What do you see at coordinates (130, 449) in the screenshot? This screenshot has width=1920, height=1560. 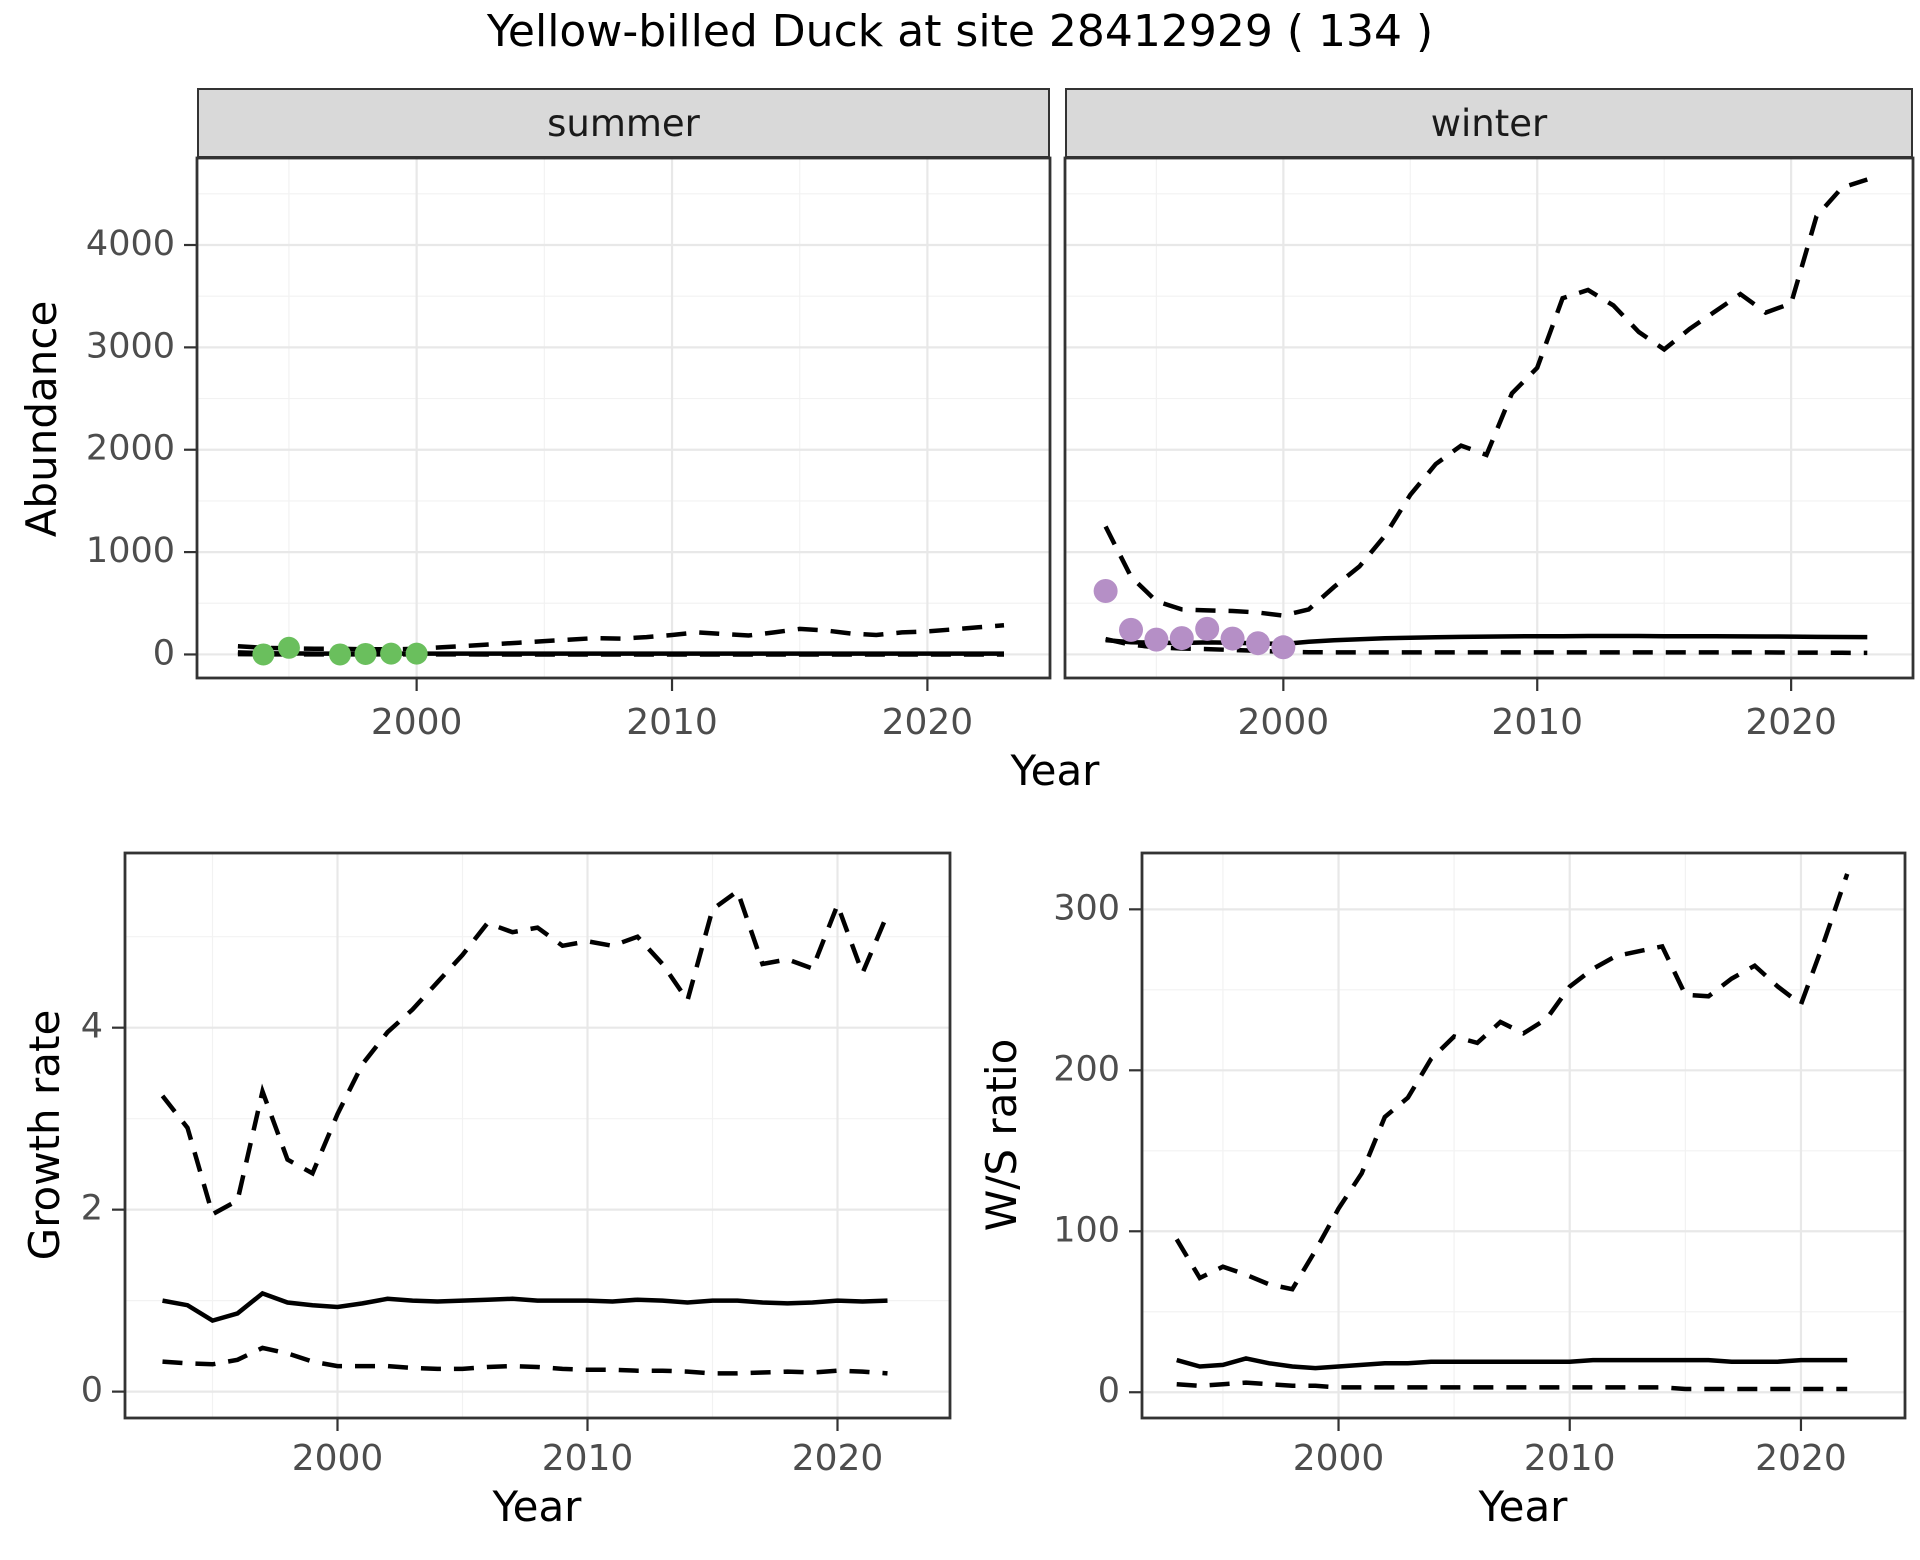 I see `y-tick-label: 2000` at bounding box center [130, 449].